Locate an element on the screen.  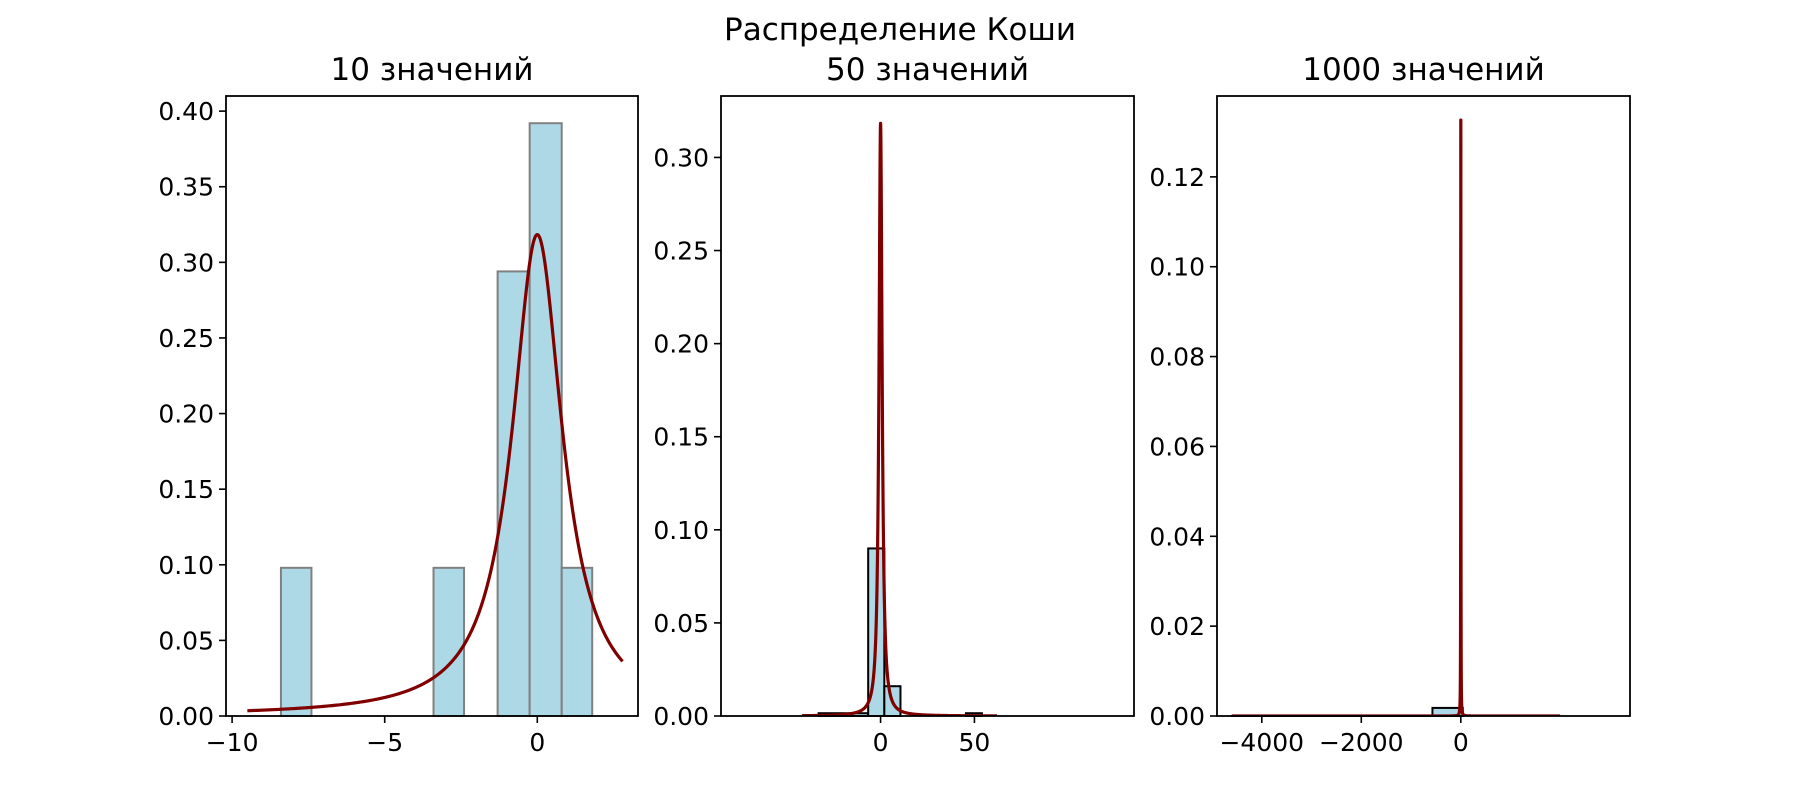
x-tick-label: −4000 is located at coordinates (1261, 742).